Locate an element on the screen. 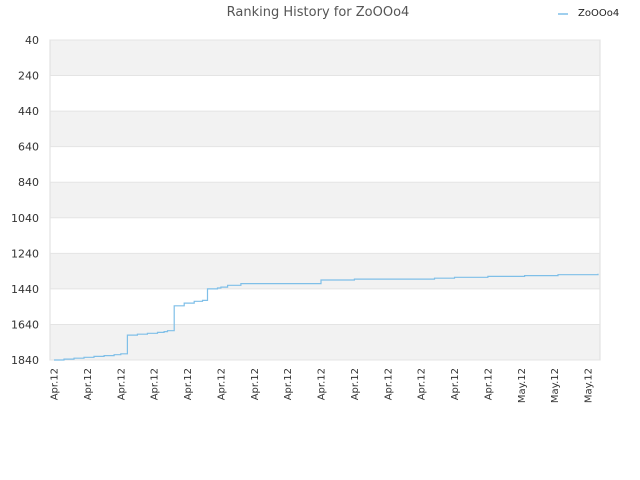 Image resolution: width=640 pixels, height=480 pixels. y-tick-label: 1440 is located at coordinates (25, 289).